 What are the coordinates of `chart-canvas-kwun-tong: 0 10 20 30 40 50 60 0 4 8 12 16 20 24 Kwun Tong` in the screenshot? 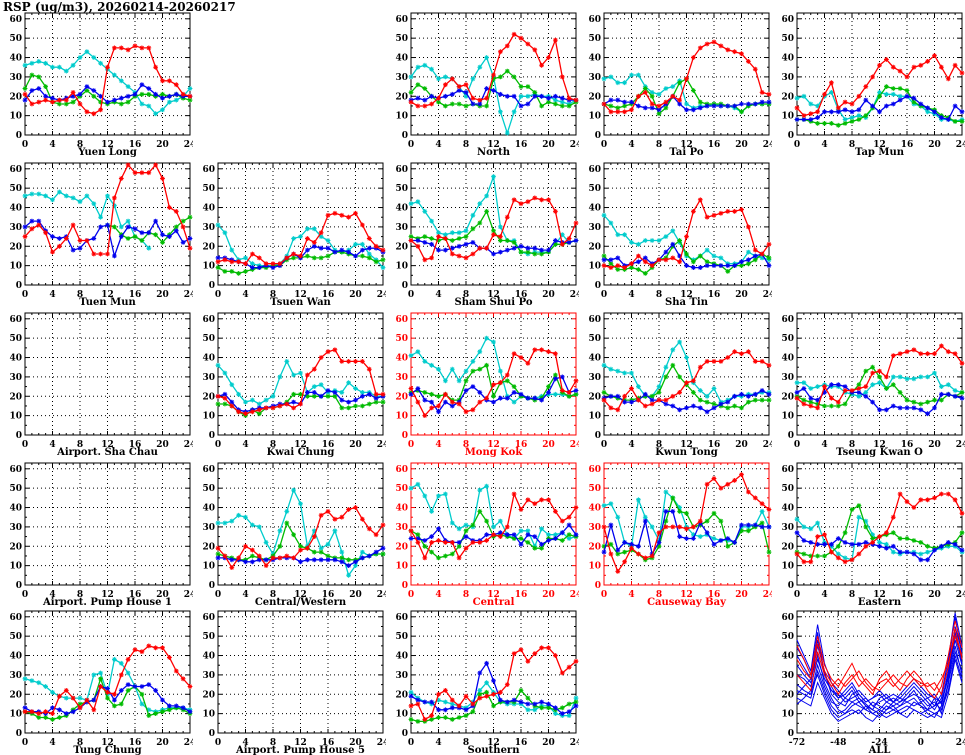 It's located at (680, 384).